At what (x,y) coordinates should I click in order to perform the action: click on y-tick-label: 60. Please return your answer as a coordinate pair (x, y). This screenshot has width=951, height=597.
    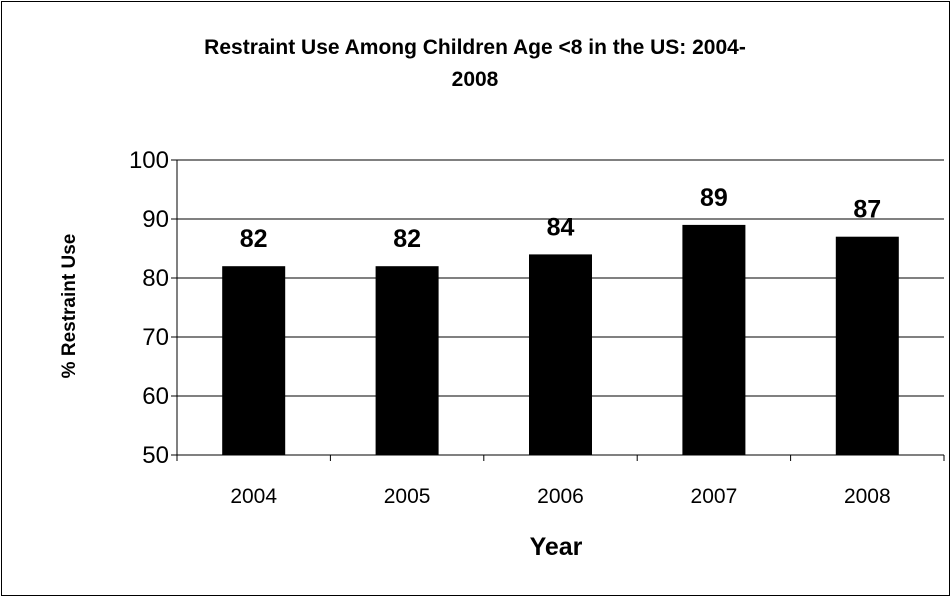
    Looking at the image, I should click on (155, 396).